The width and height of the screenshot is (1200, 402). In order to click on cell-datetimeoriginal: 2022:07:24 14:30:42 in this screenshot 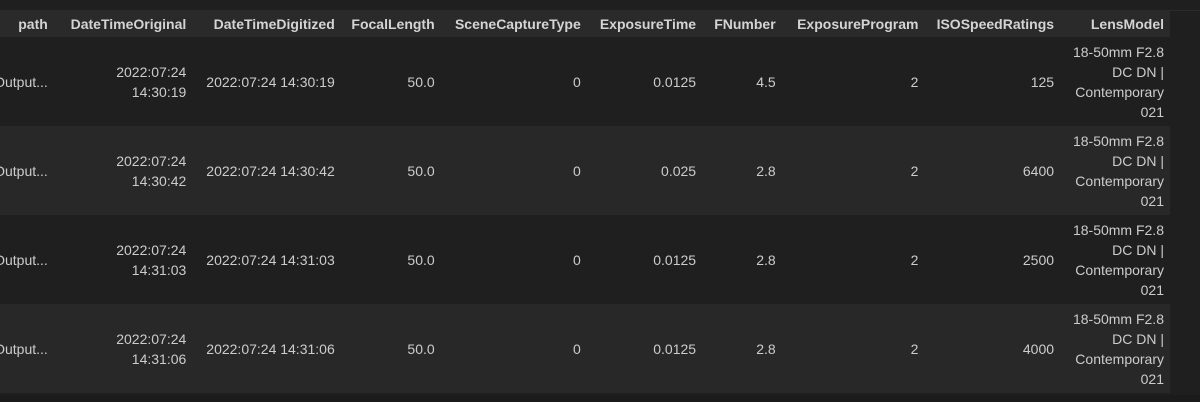, I will do `click(123, 170)`.